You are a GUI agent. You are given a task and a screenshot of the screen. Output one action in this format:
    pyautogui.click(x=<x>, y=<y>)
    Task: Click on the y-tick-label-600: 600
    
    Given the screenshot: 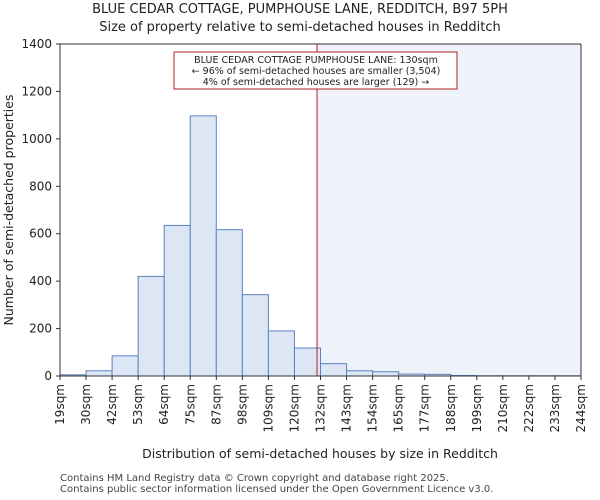 What is the action you would take?
    pyautogui.click(x=40, y=234)
    